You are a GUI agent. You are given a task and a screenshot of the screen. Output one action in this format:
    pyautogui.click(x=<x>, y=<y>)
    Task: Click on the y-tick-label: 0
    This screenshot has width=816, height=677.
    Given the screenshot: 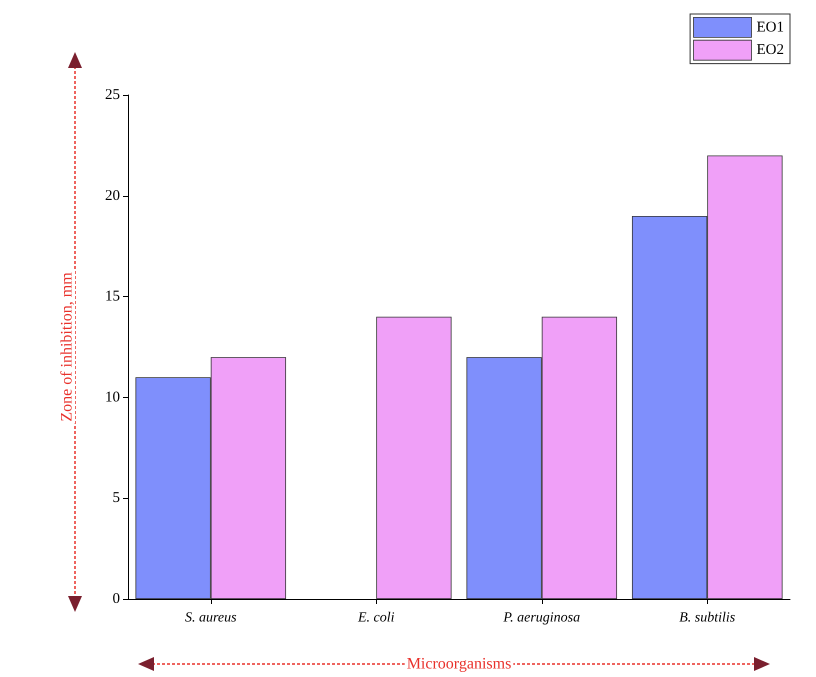 What is the action you would take?
    pyautogui.click(x=116, y=599)
    